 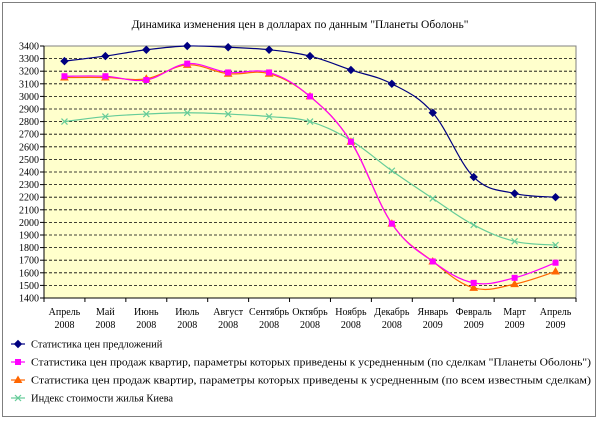 I want to click on y-tick-label: 1900, so click(x=29, y=236).